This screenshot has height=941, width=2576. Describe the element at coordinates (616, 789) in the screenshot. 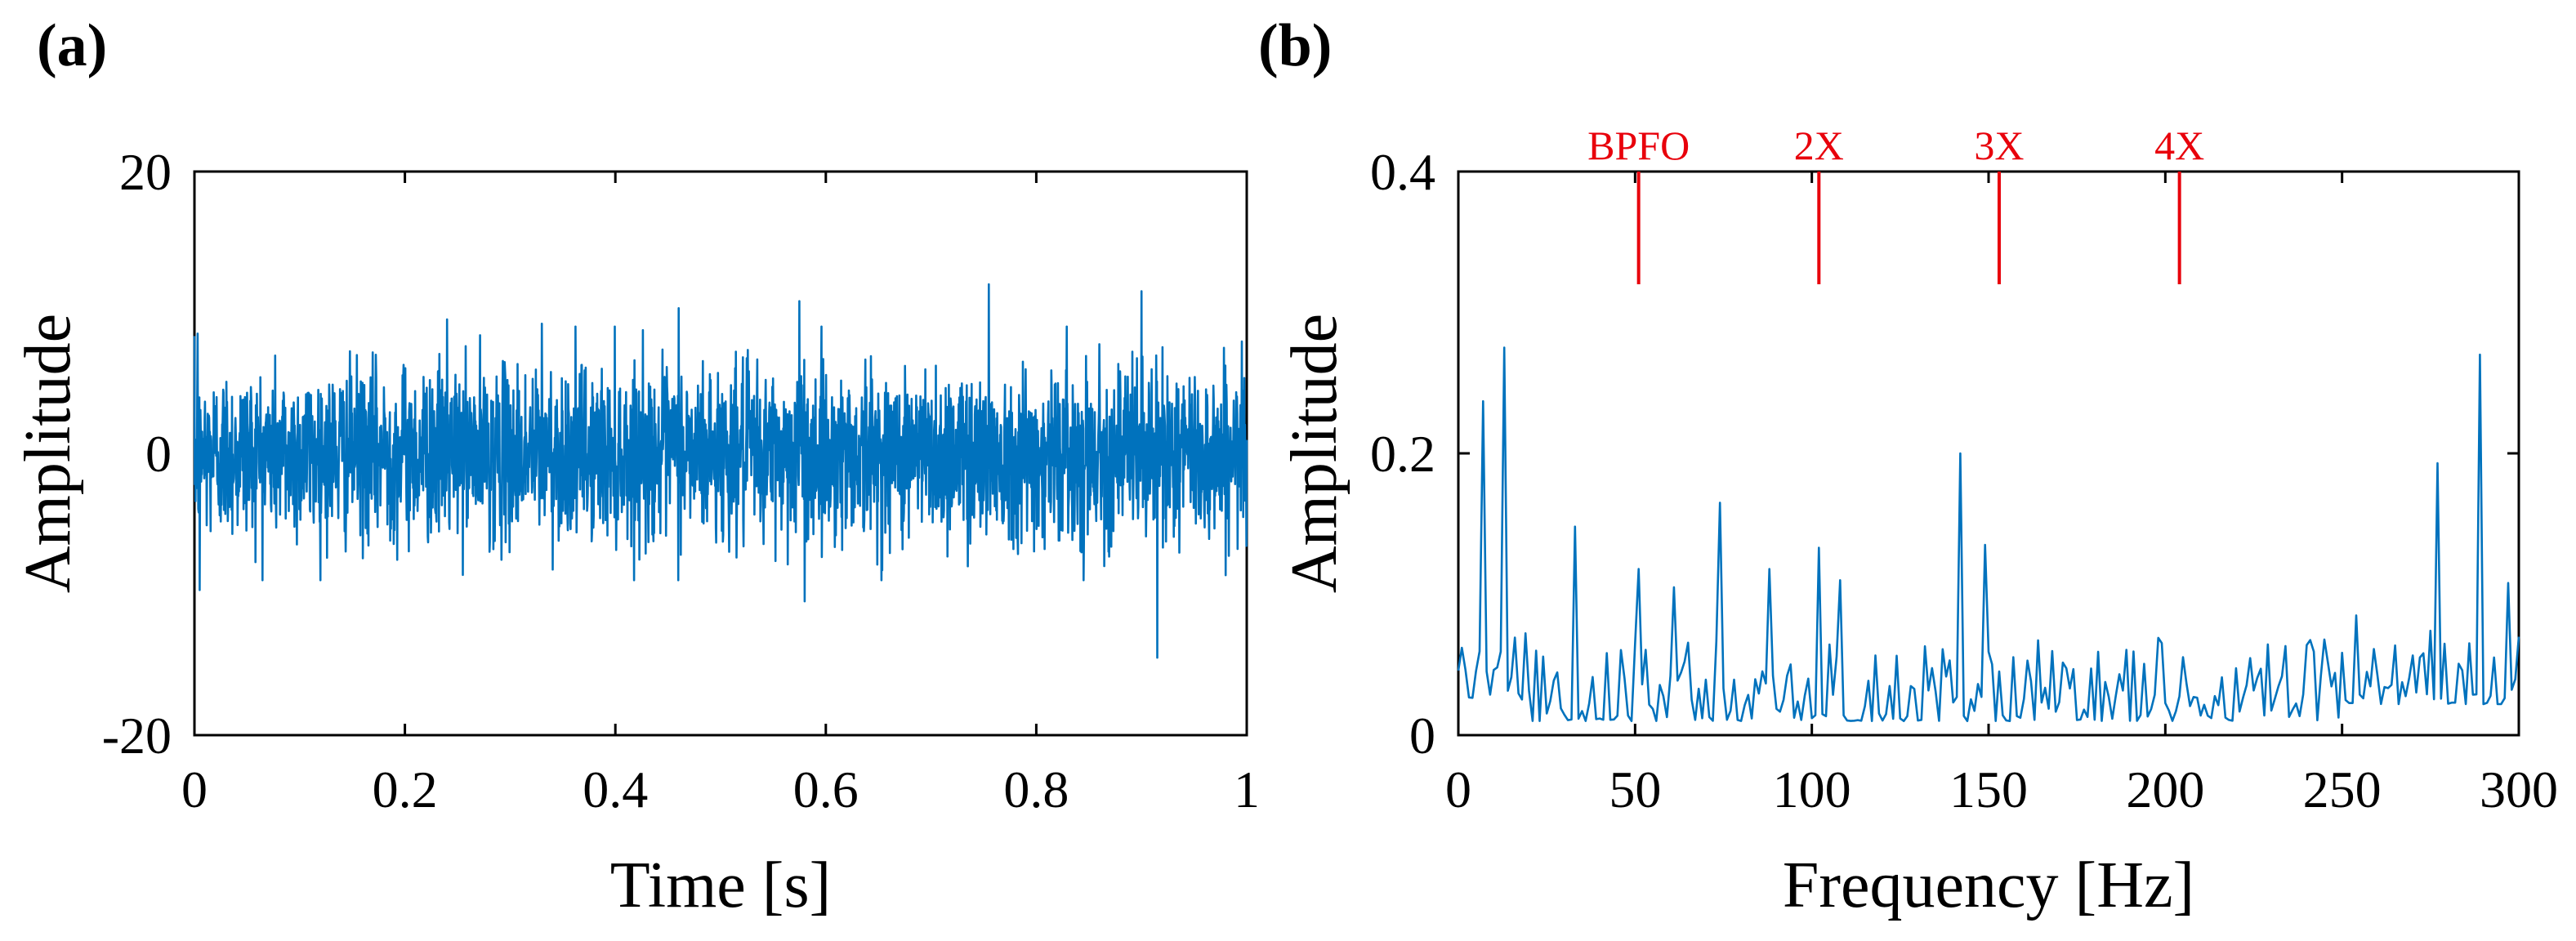

I see `panel-a-x-tick-label: 0.4` at that location.